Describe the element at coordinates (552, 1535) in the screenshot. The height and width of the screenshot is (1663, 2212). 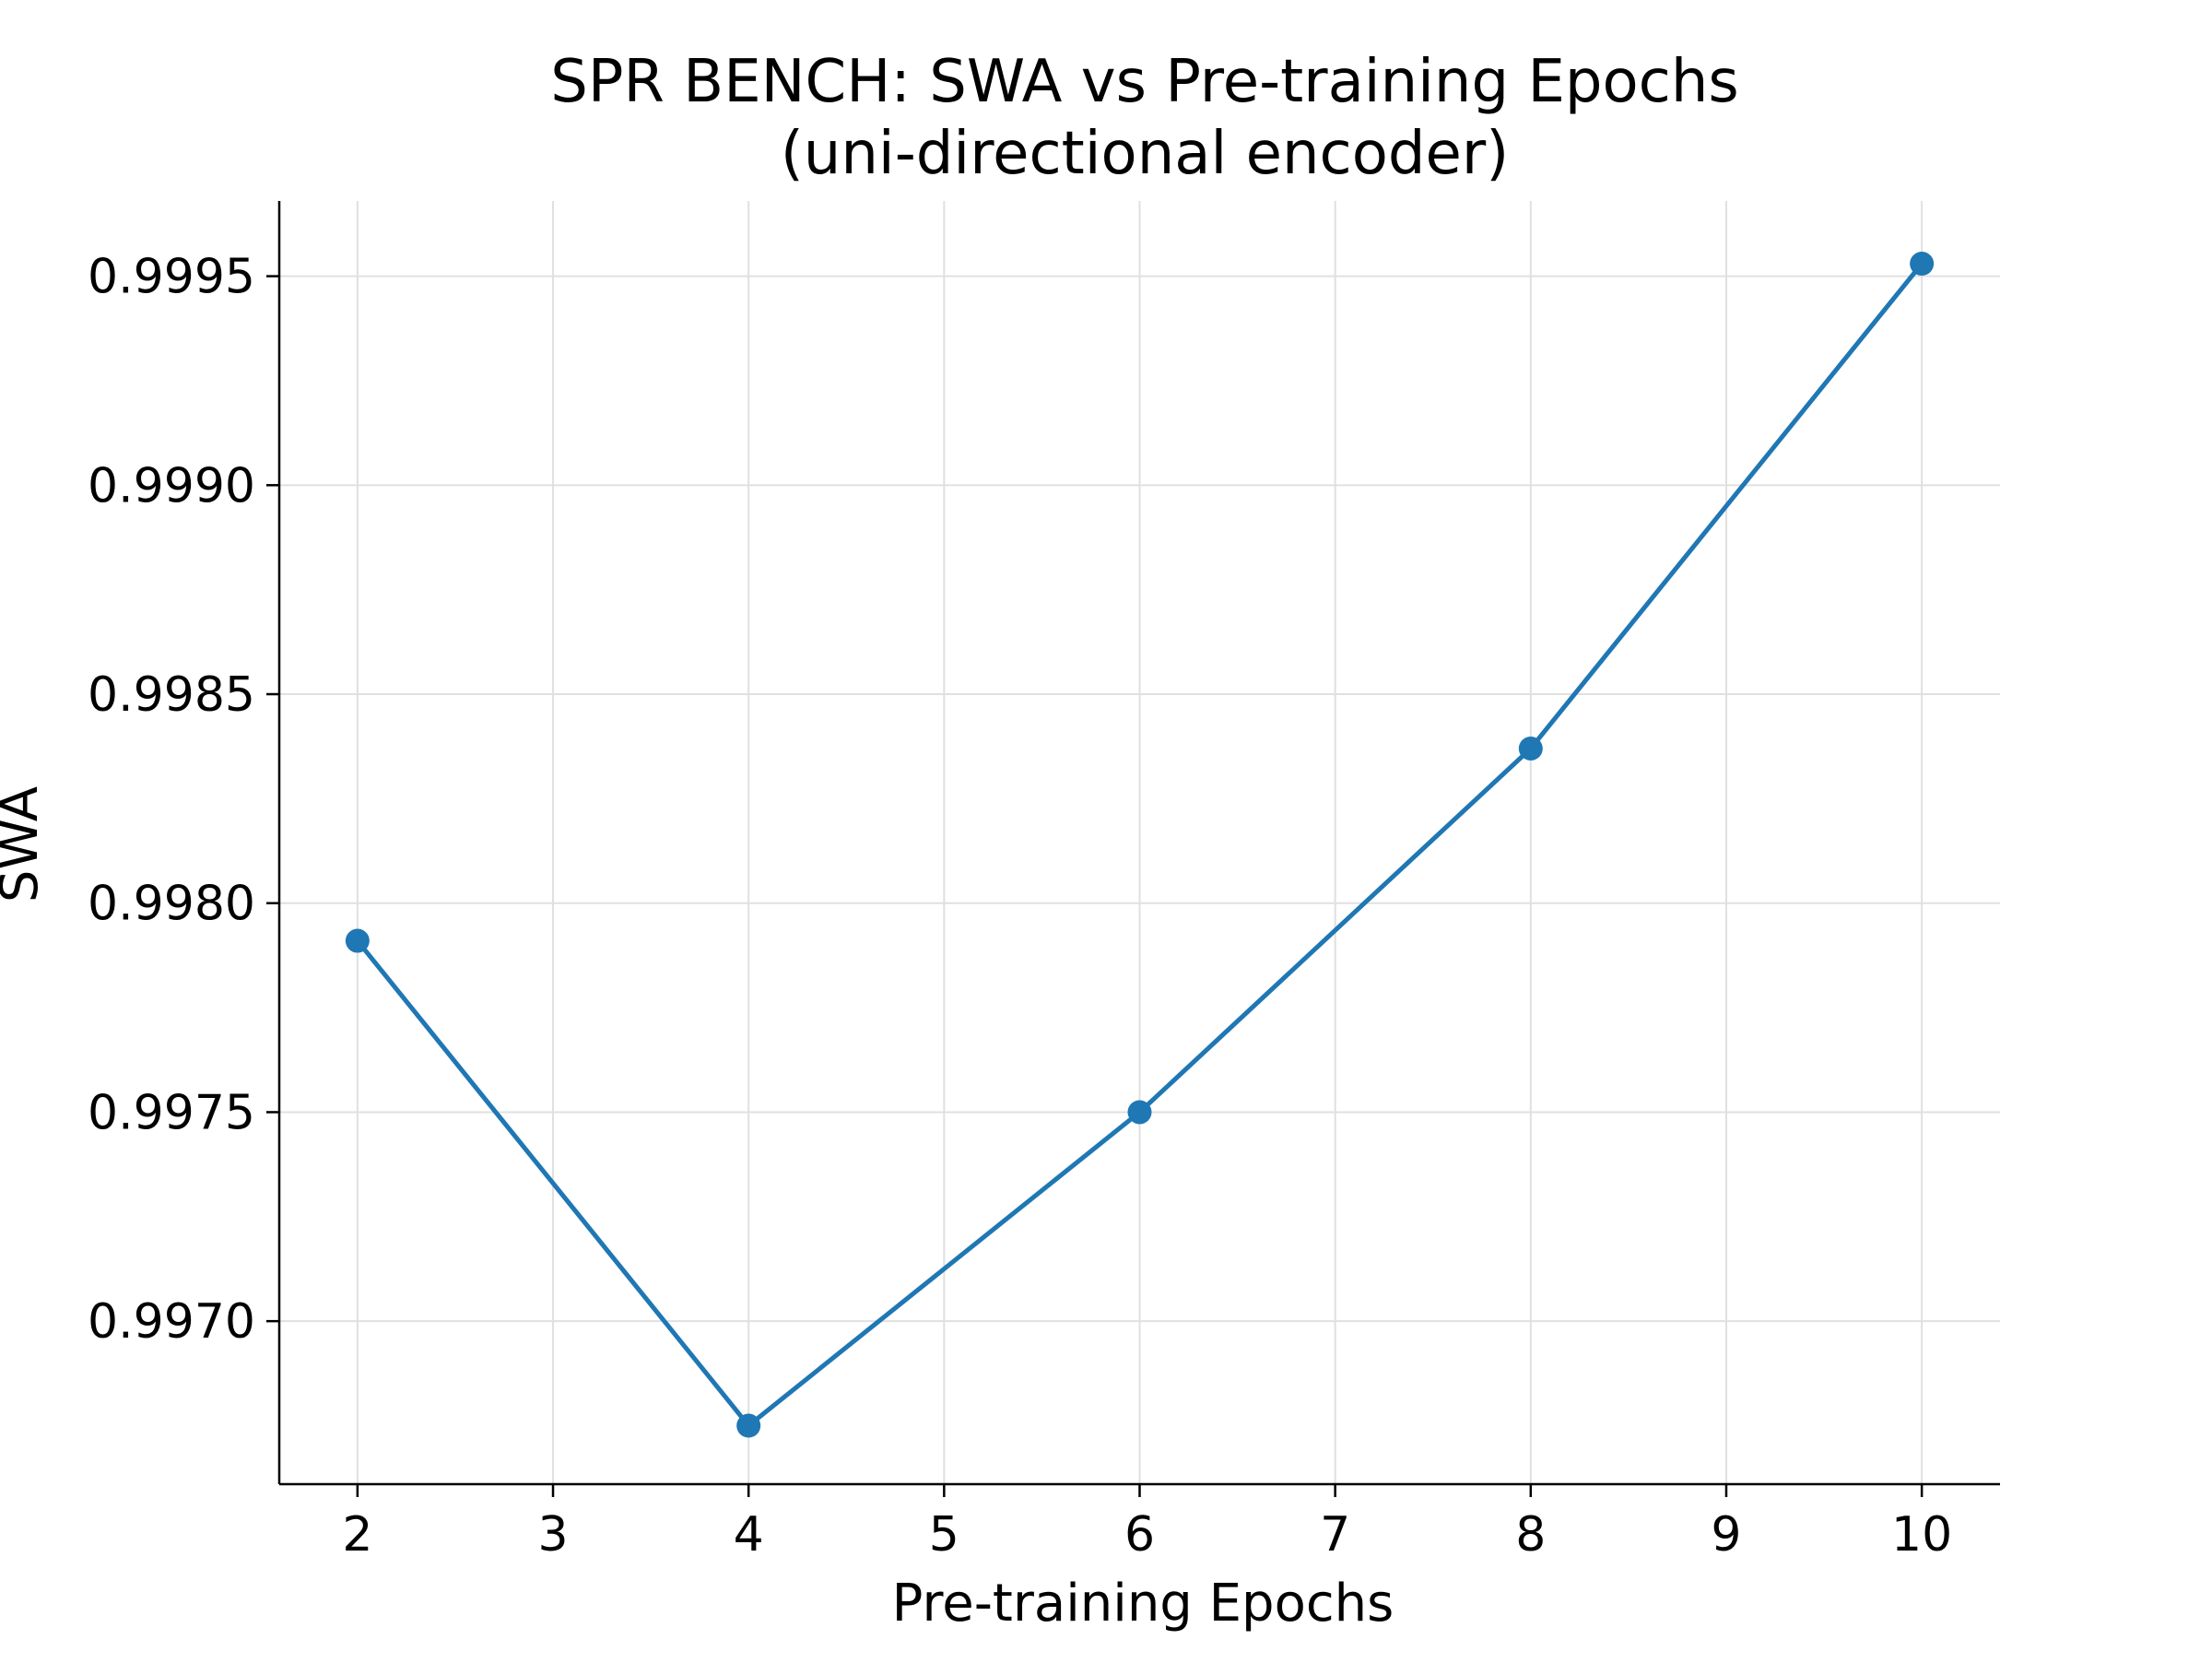
I see `x-tick-label: 3` at that location.